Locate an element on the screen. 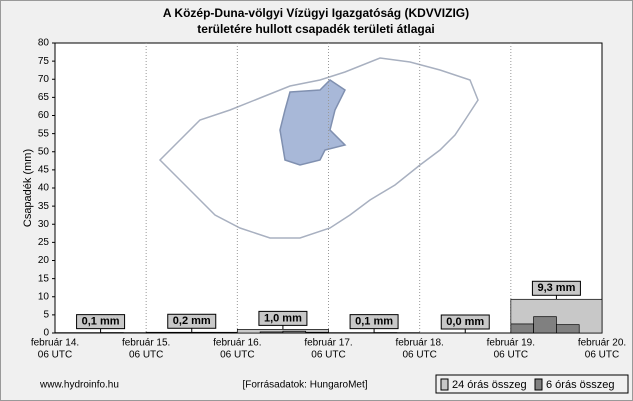 This screenshot has height=401, width=633. x-tick-label: február 17. is located at coordinates (328, 343).